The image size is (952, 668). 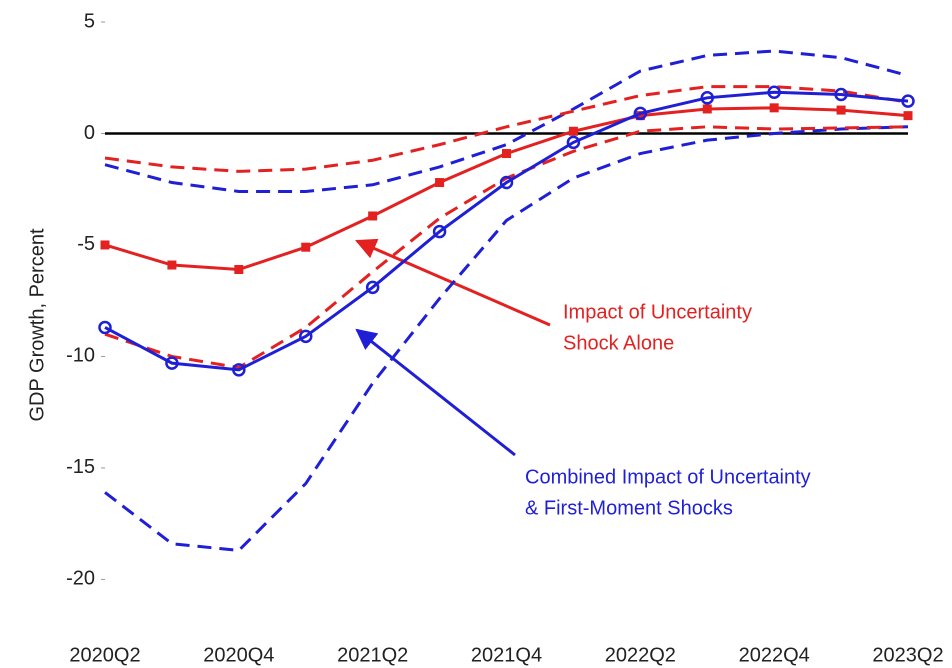 I want to click on y-tick-label: 5, so click(x=89, y=21).